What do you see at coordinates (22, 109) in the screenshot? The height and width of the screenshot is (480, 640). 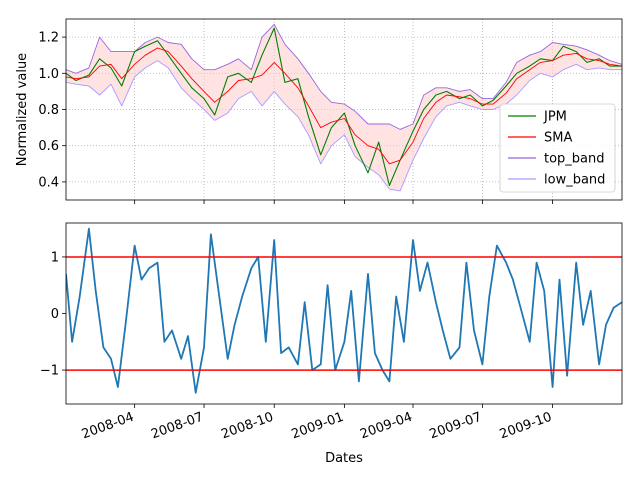 I see `top-y-axis-label: Normalized value` at bounding box center [22, 109].